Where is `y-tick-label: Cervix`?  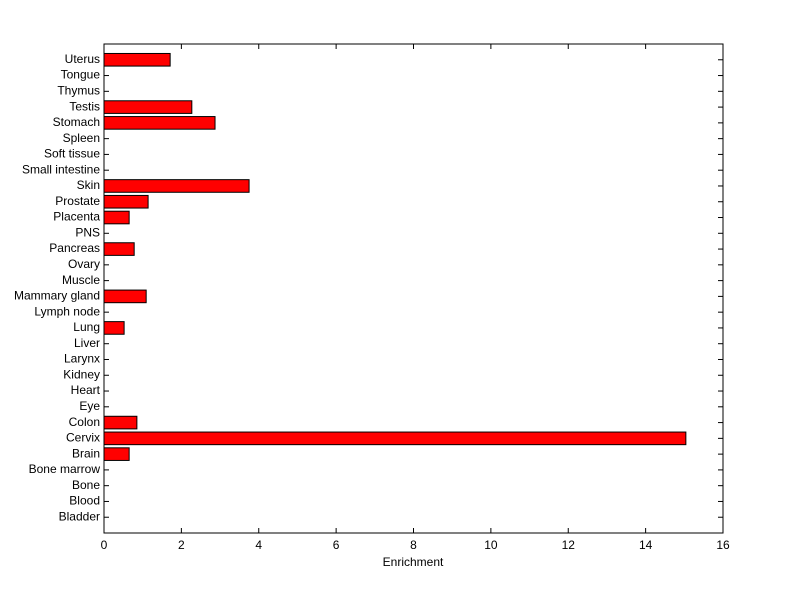 y-tick-label: Cervix is located at coordinates (83, 438).